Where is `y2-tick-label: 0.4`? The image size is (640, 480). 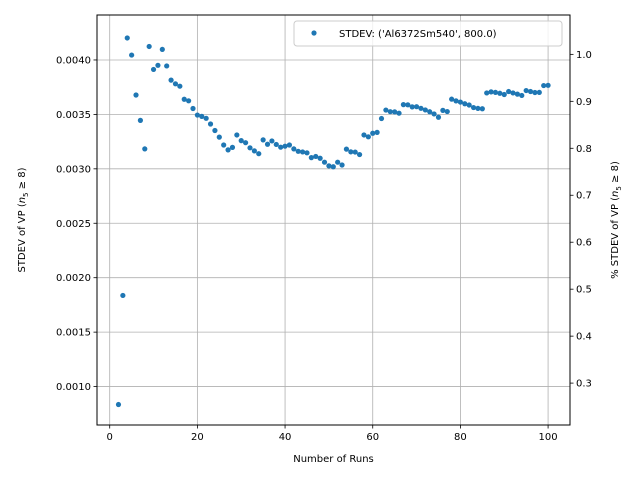
y2-tick-label: 0.4 is located at coordinates (584, 337).